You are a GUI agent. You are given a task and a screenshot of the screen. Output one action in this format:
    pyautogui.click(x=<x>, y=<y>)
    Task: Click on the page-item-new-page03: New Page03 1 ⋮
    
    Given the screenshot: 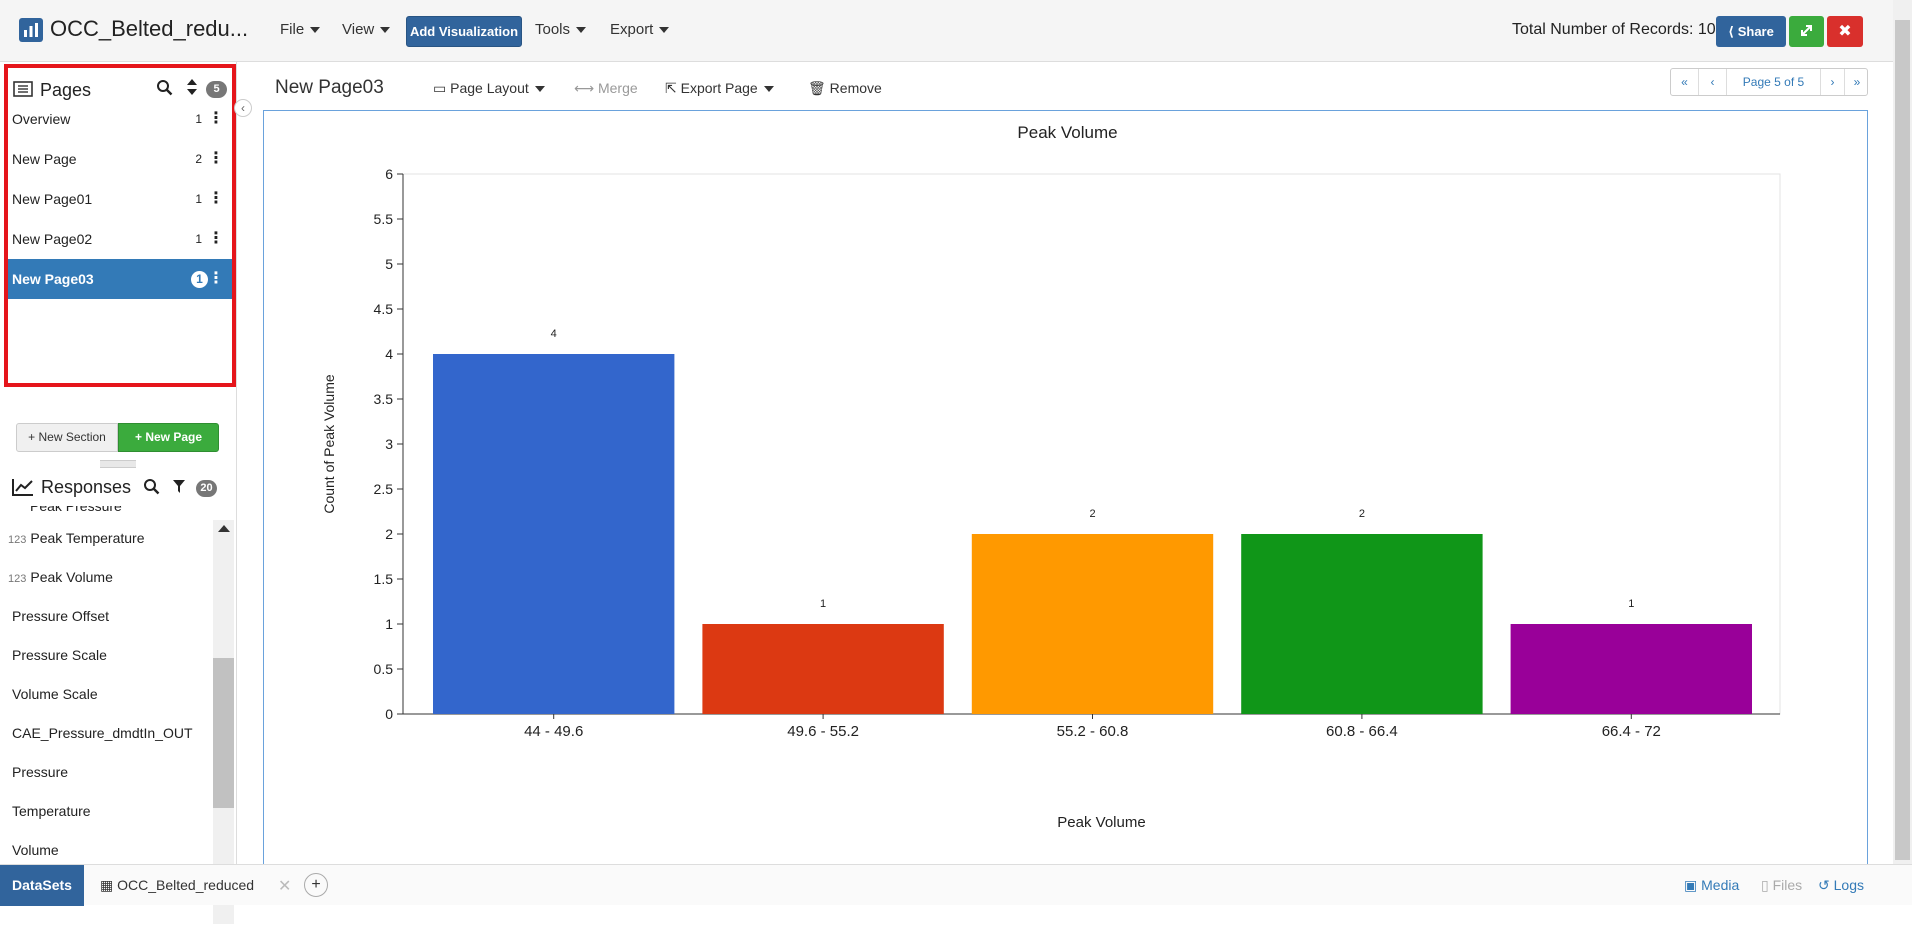 What is the action you would take?
    pyautogui.click(x=120, y=279)
    